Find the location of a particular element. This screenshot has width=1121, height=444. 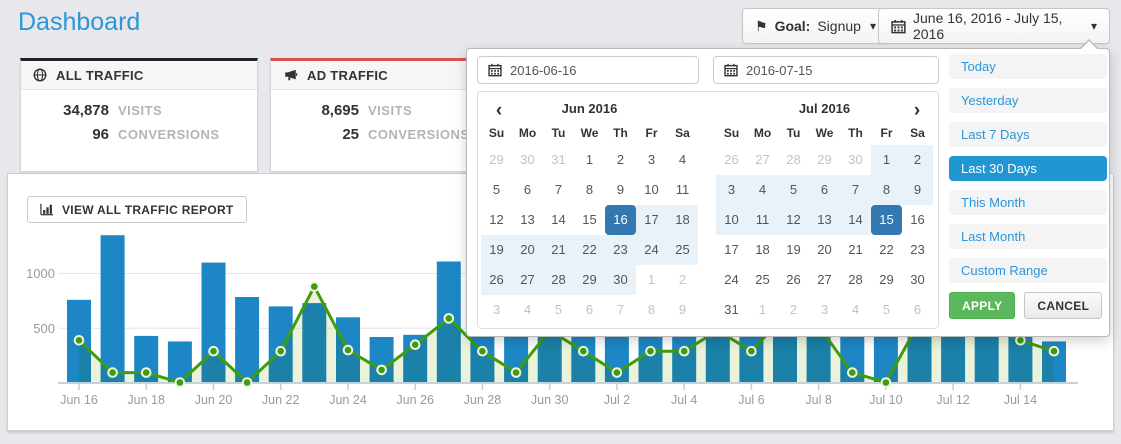

apply-button: APPLY is located at coordinates (982, 305).